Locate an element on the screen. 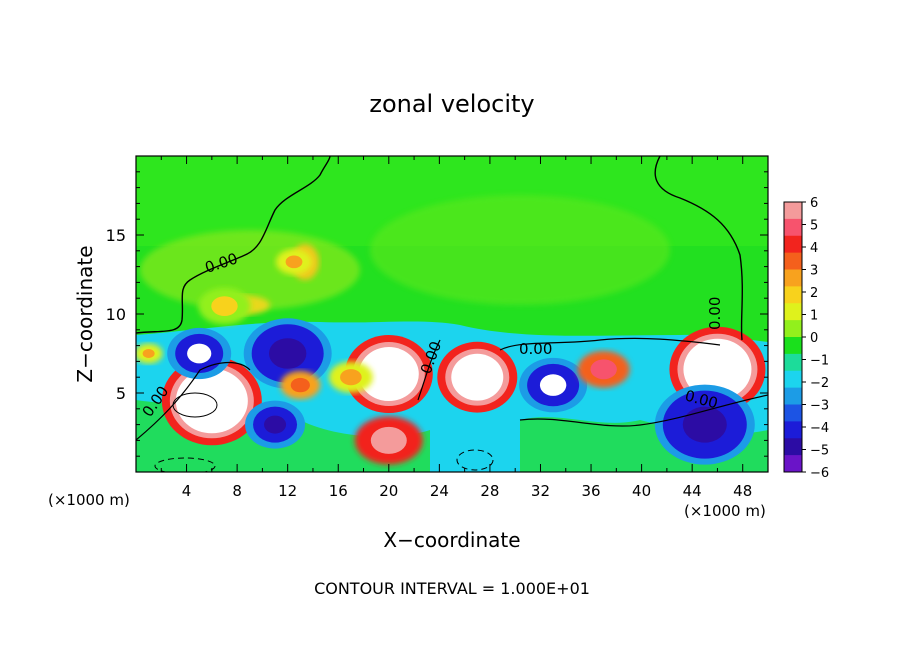  negative-contour-loop is located at coordinates (195, 405).